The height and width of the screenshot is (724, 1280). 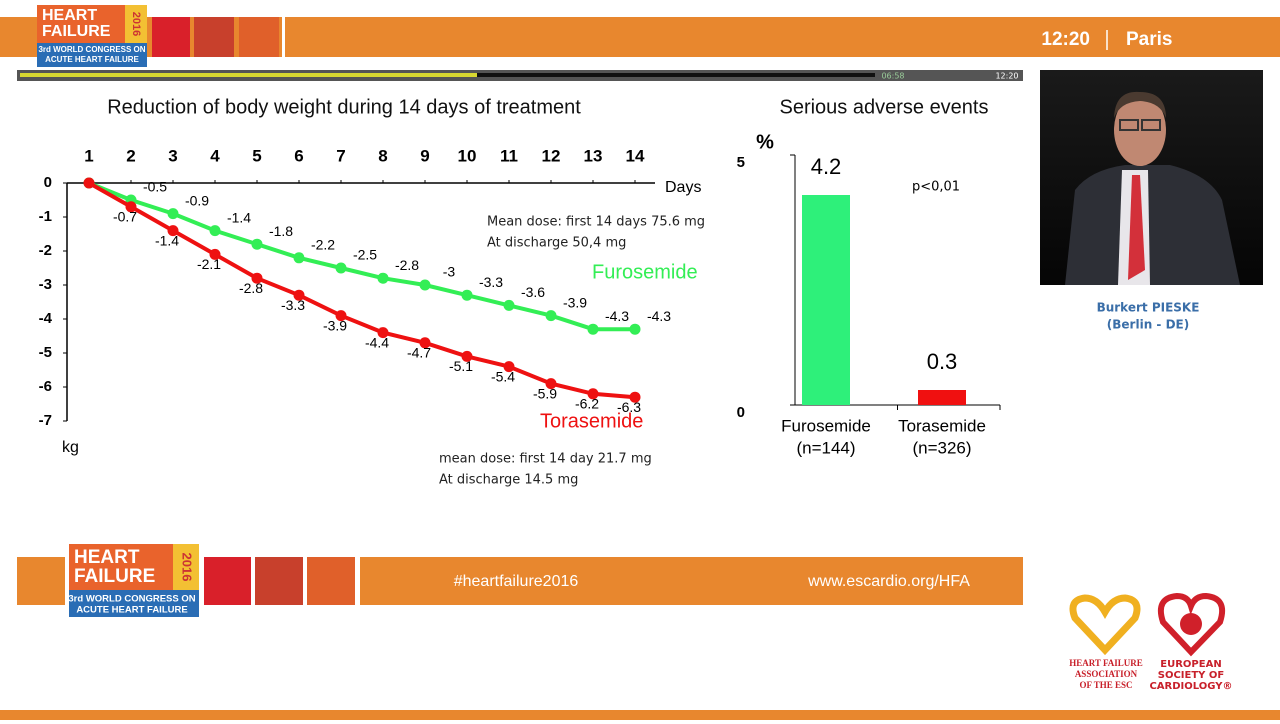 What do you see at coordinates (942, 397) in the screenshot?
I see `bar` at bounding box center [942, 397].